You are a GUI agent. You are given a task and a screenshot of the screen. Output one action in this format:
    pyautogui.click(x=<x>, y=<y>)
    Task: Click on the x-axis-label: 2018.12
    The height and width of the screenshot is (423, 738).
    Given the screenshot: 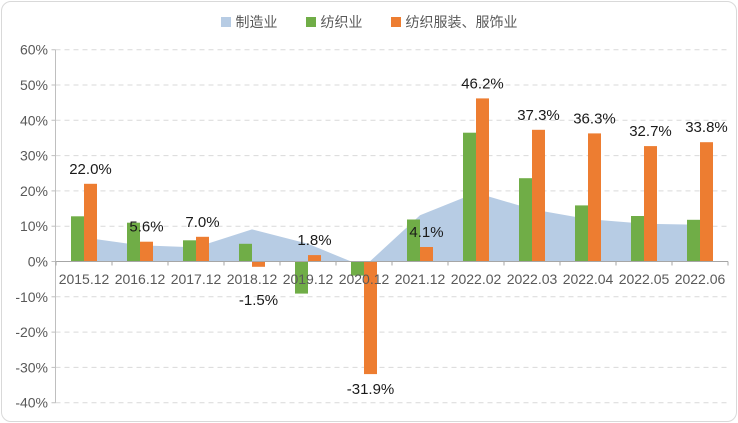 What is the action you would take?
    pyautogui.click(x=252, y=279)
    